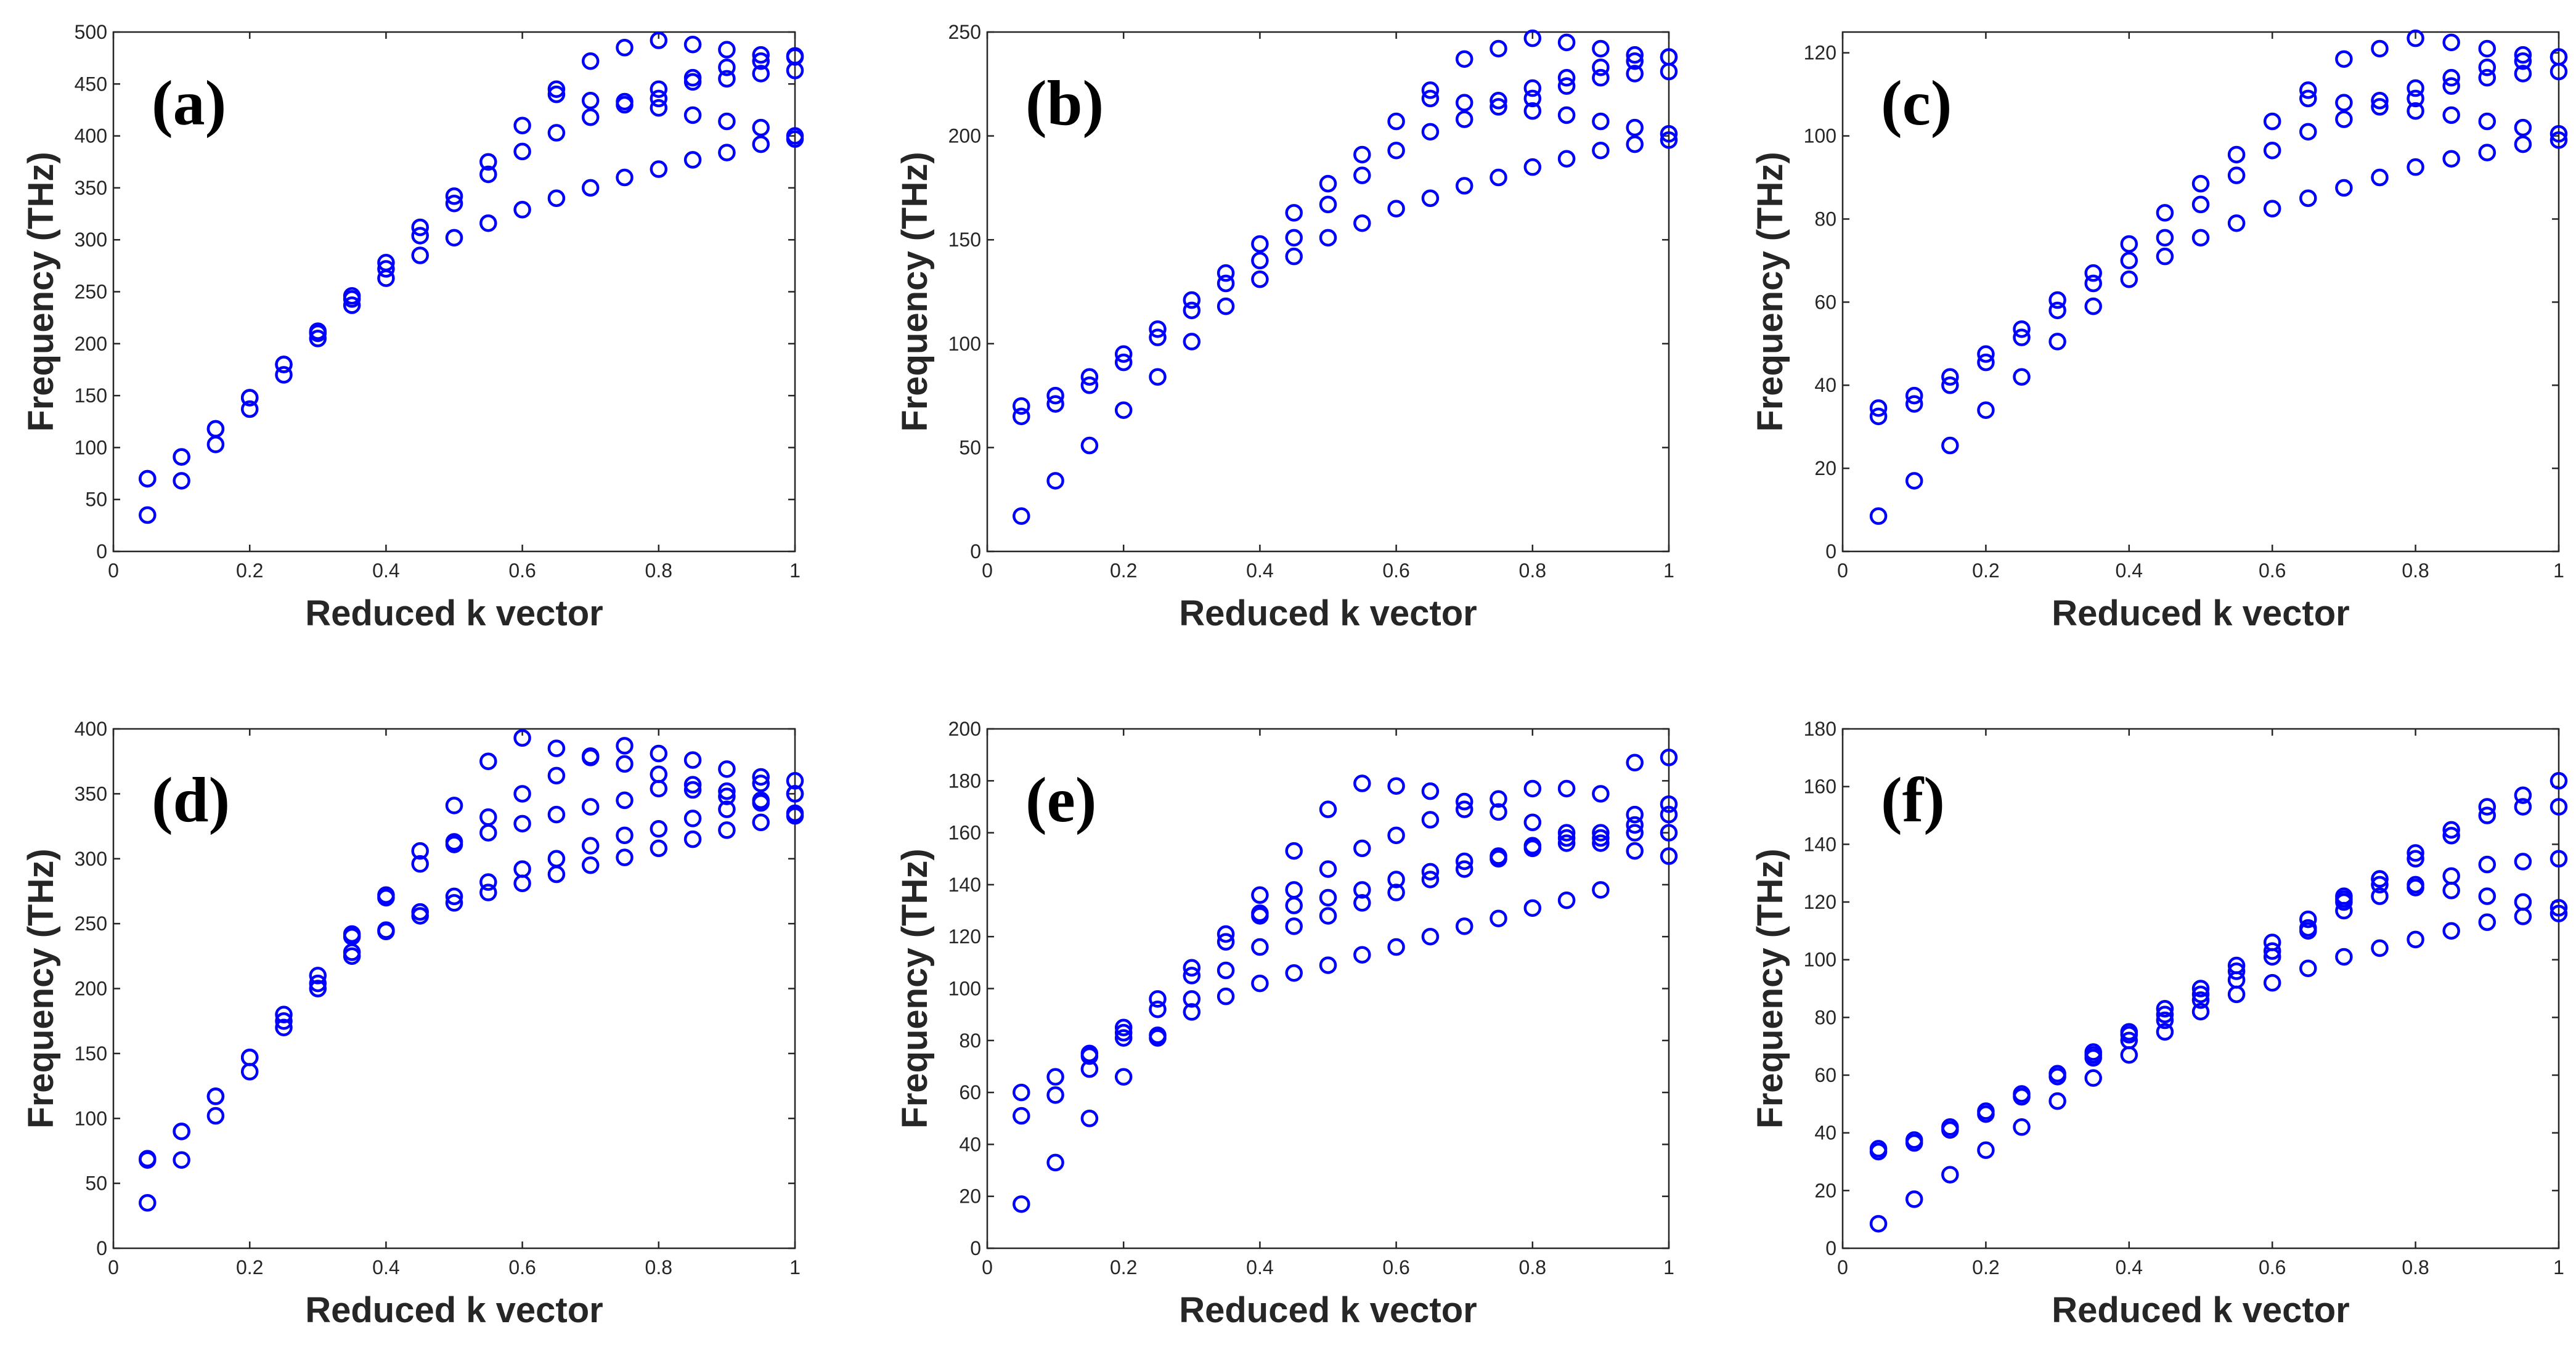 The width and height of the screenshot is (2576, 1345). I want to click on y-tick-label: 200, so click(965, 729).